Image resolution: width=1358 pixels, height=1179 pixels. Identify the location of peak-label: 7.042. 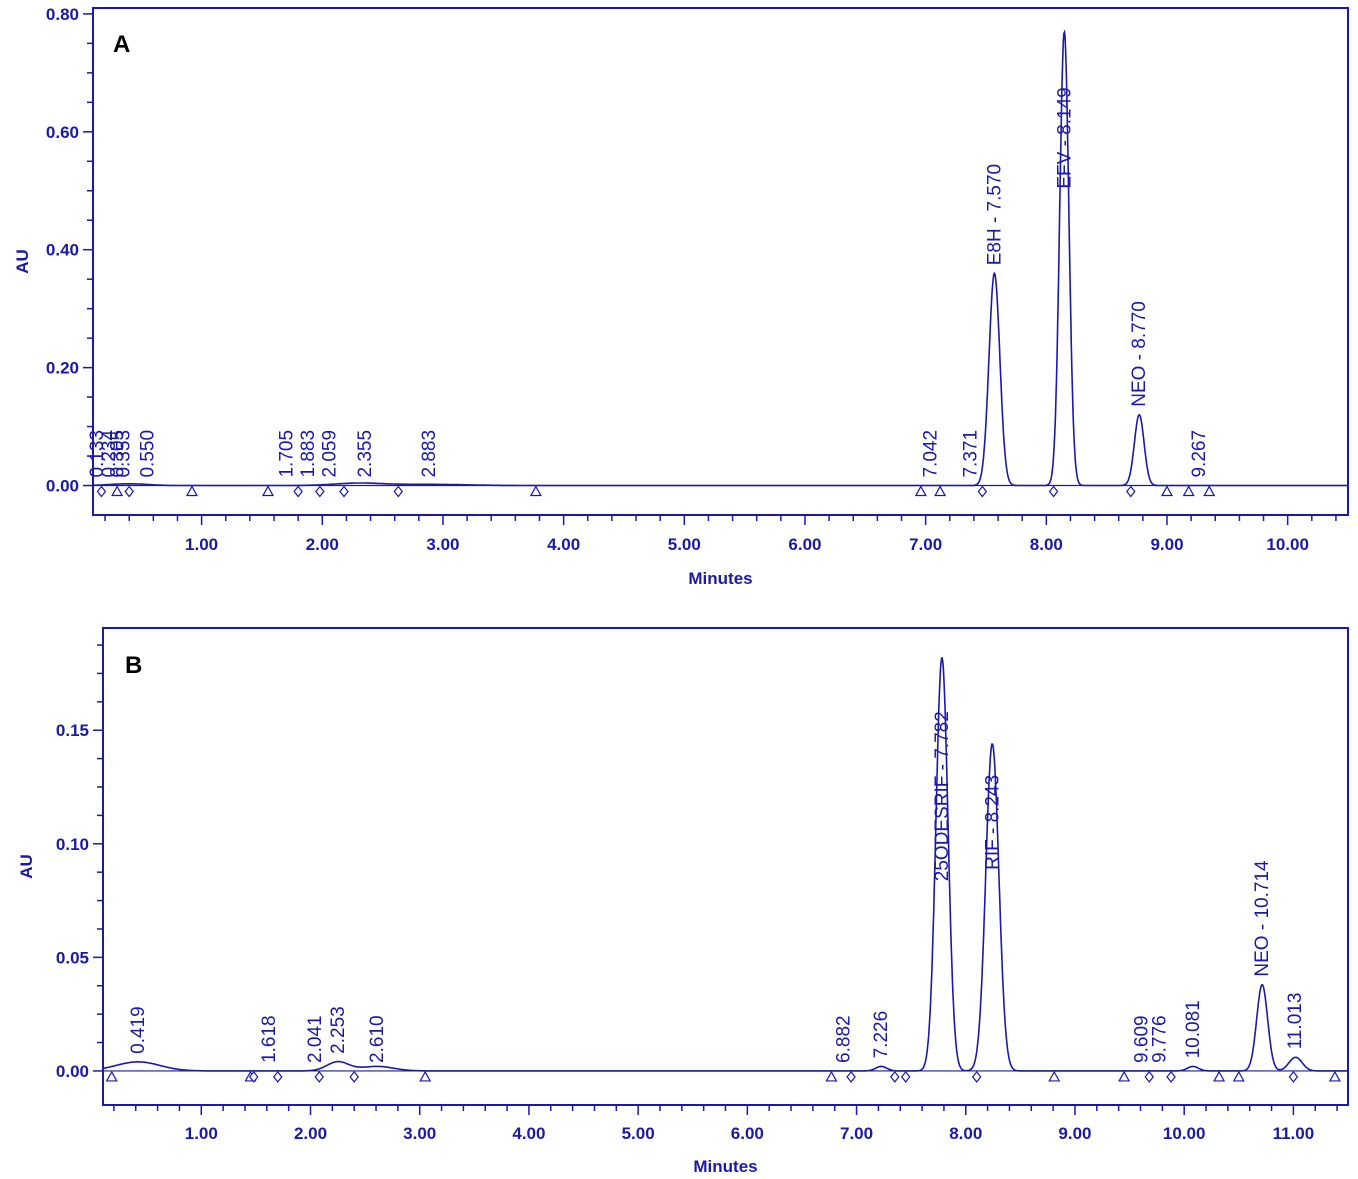
(931, 454).